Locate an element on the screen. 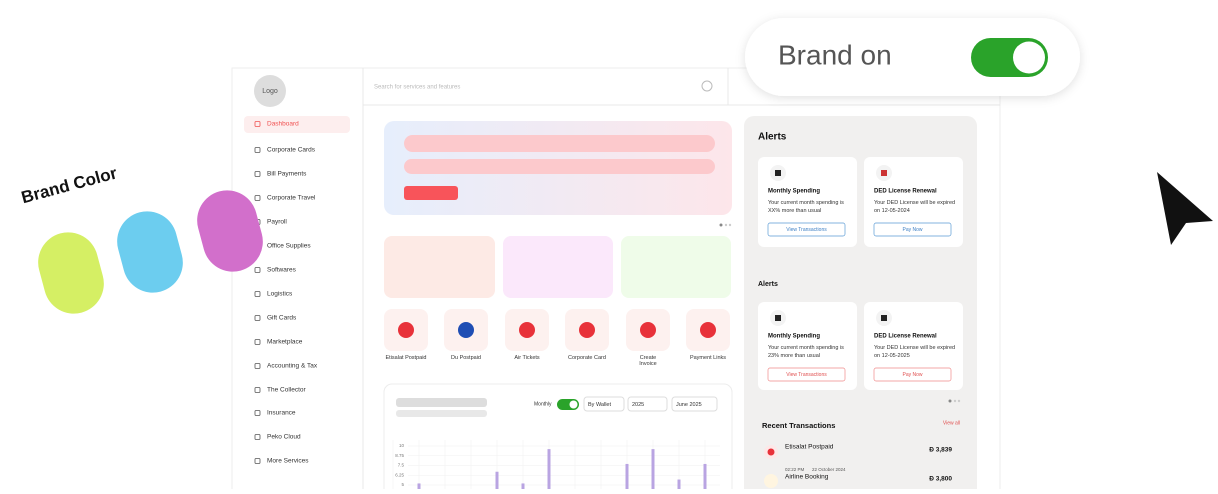 This screenshot has height=494, width=1218. dropdown-label: 2025 is located at coordinates (638, 405).